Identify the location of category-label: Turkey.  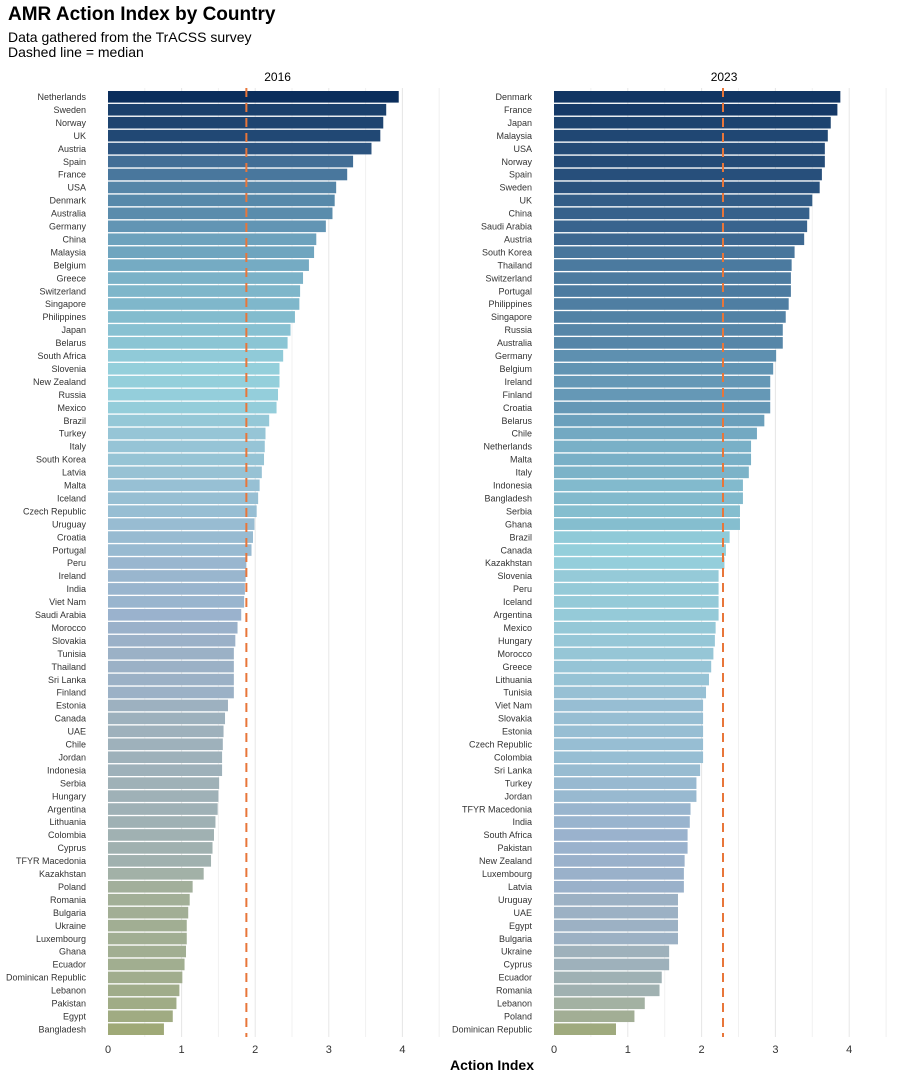
(73, 434).